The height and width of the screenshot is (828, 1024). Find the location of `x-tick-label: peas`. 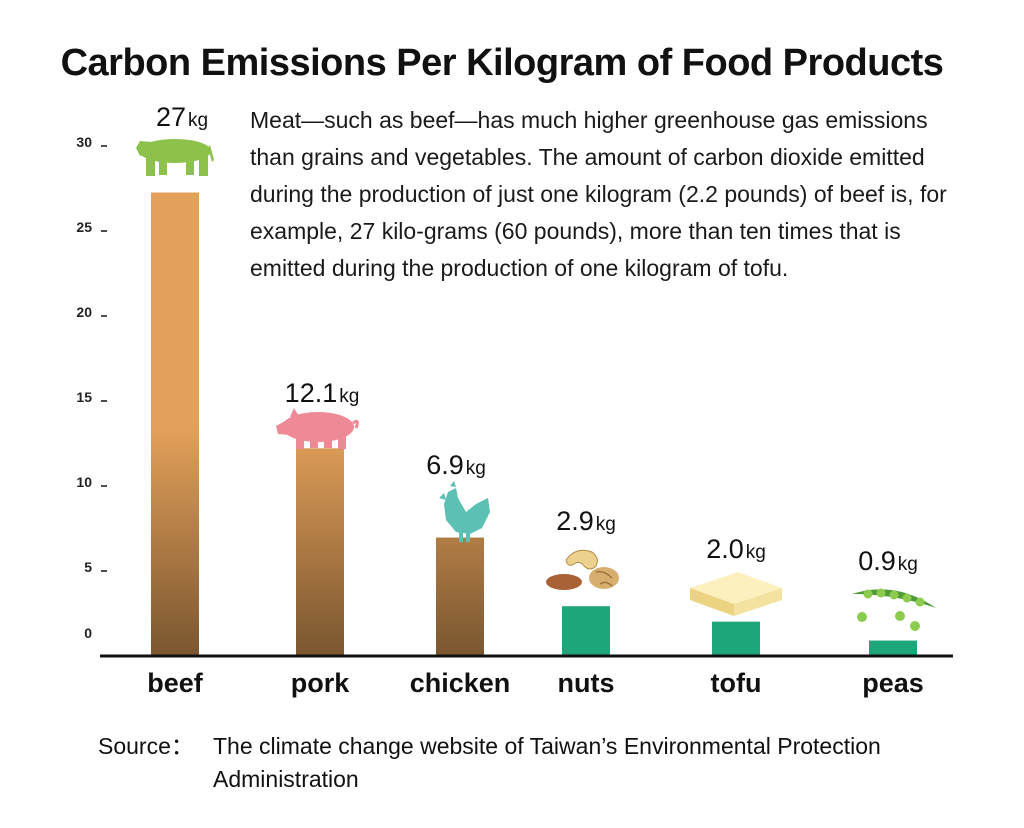

x-tick-label: peas is located at coordinates (893, 683).